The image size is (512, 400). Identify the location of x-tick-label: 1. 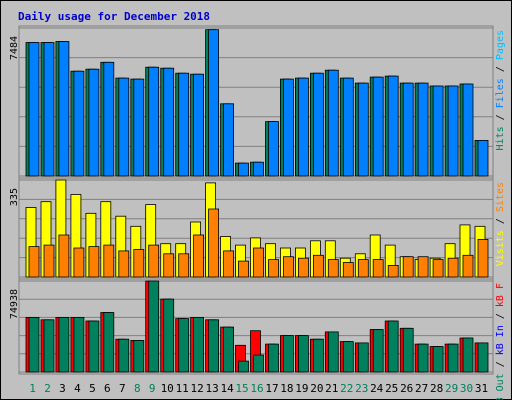
(32, 388).